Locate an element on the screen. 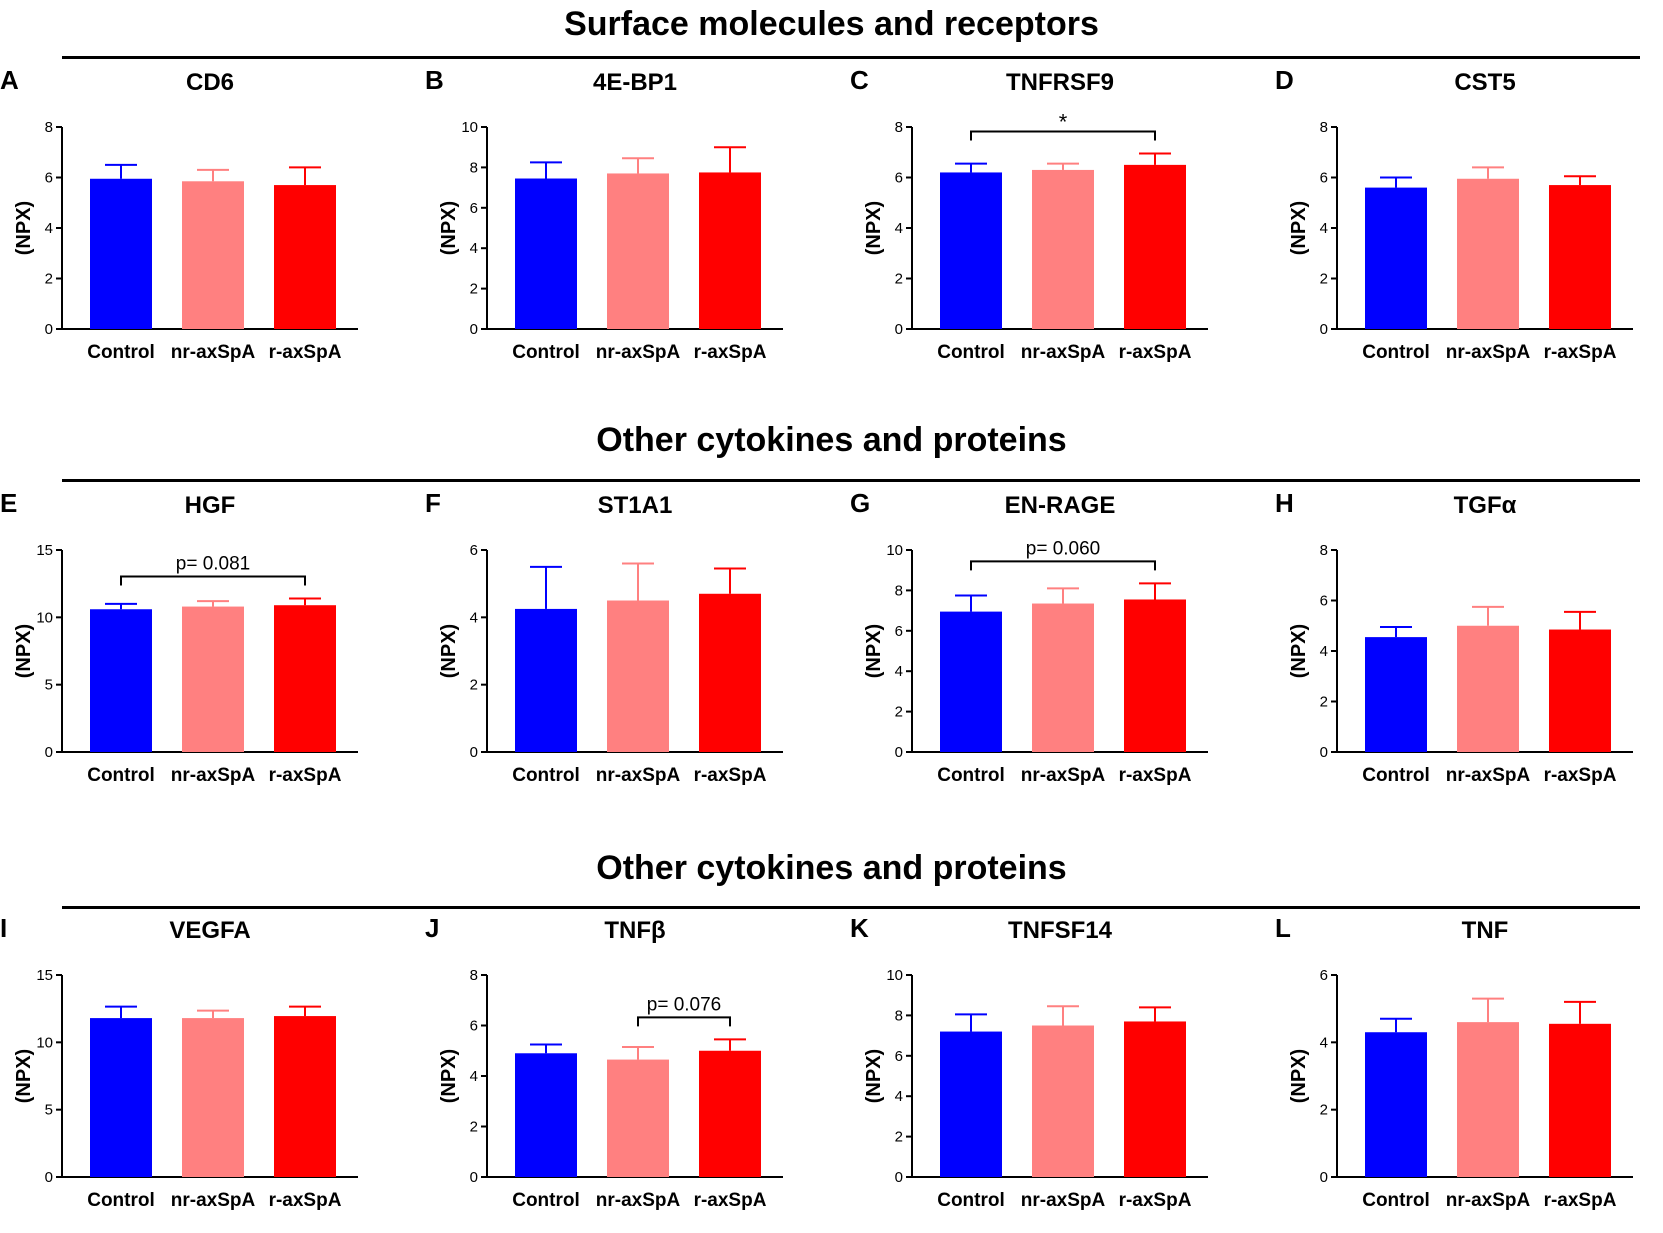 Image resolution: width=1663 pixels, height=1233 pixels. panel-letter: H is located at coordinates (1284, 503).